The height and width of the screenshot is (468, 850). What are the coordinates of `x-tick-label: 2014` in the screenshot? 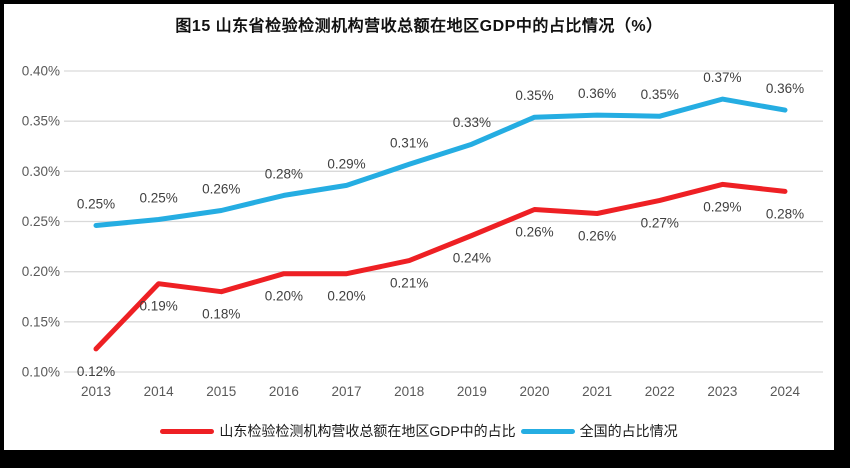 It's located at (159, 391).